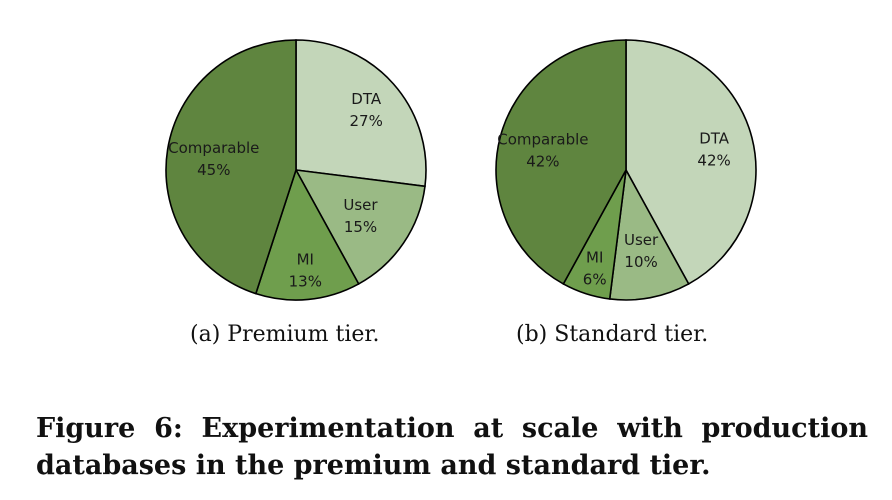 The height and width of the screenshot is (500, 892). I want to click on pie-label-premium-dta: DTA, so click(366, 99).